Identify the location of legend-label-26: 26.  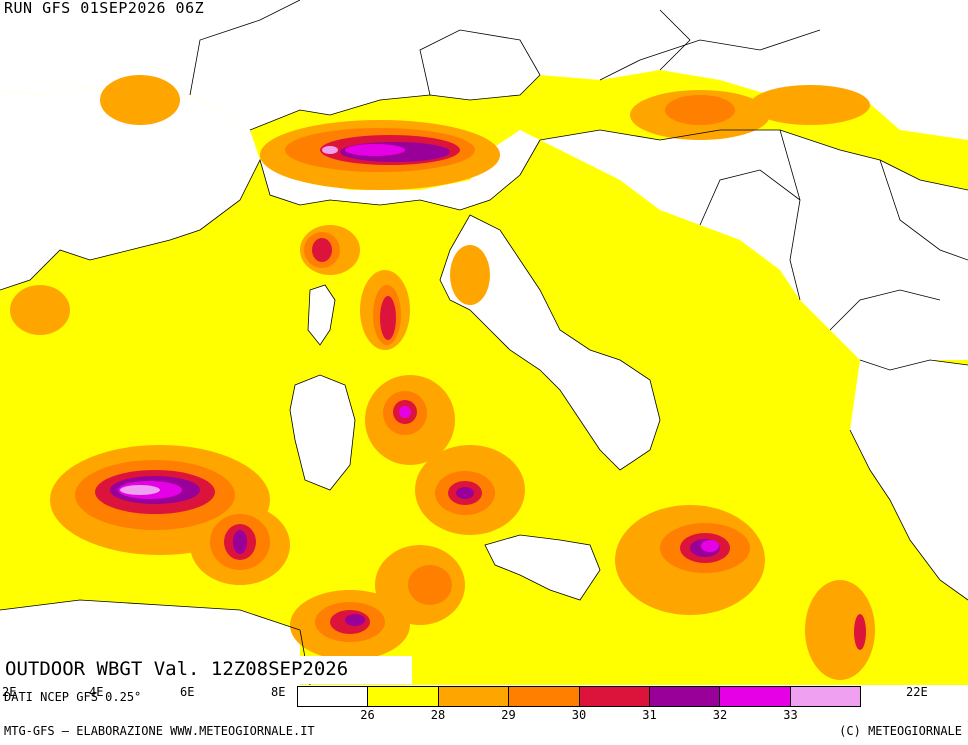
(367, 715).